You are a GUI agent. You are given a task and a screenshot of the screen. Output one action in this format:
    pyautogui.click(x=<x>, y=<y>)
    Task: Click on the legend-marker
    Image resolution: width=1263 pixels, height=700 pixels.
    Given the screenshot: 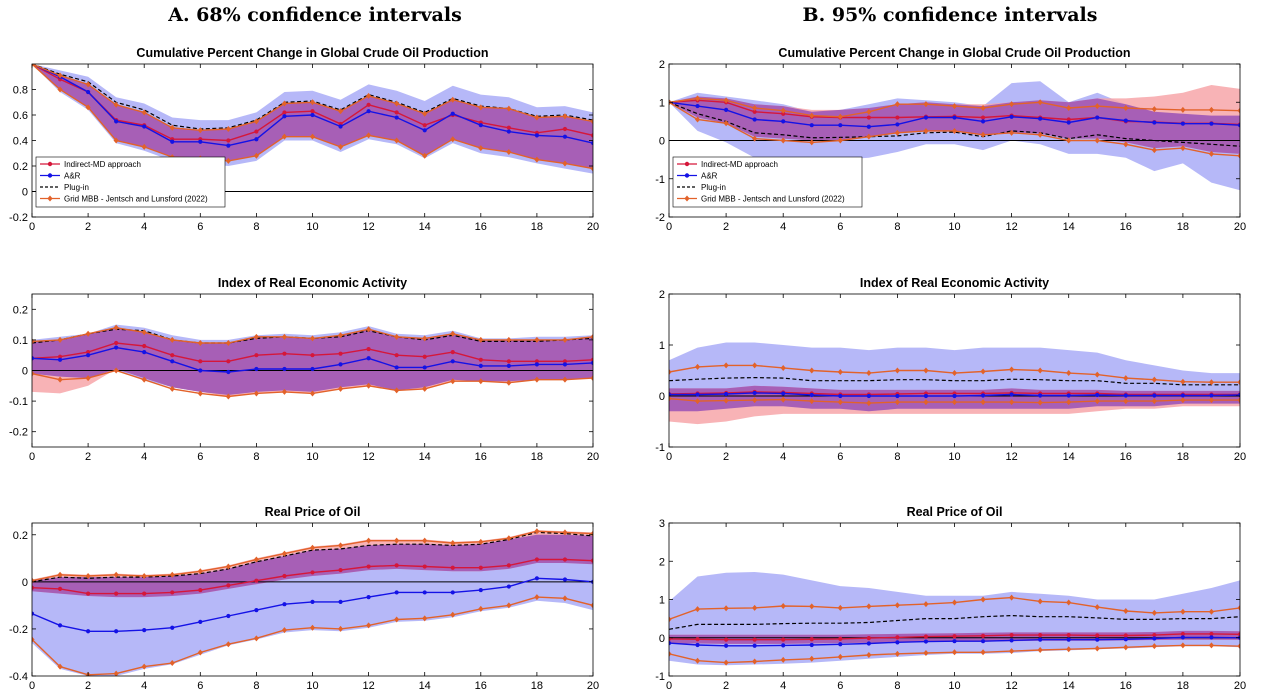 What is the action you would take?
    pyautogui.click(x=50, y=198)
    